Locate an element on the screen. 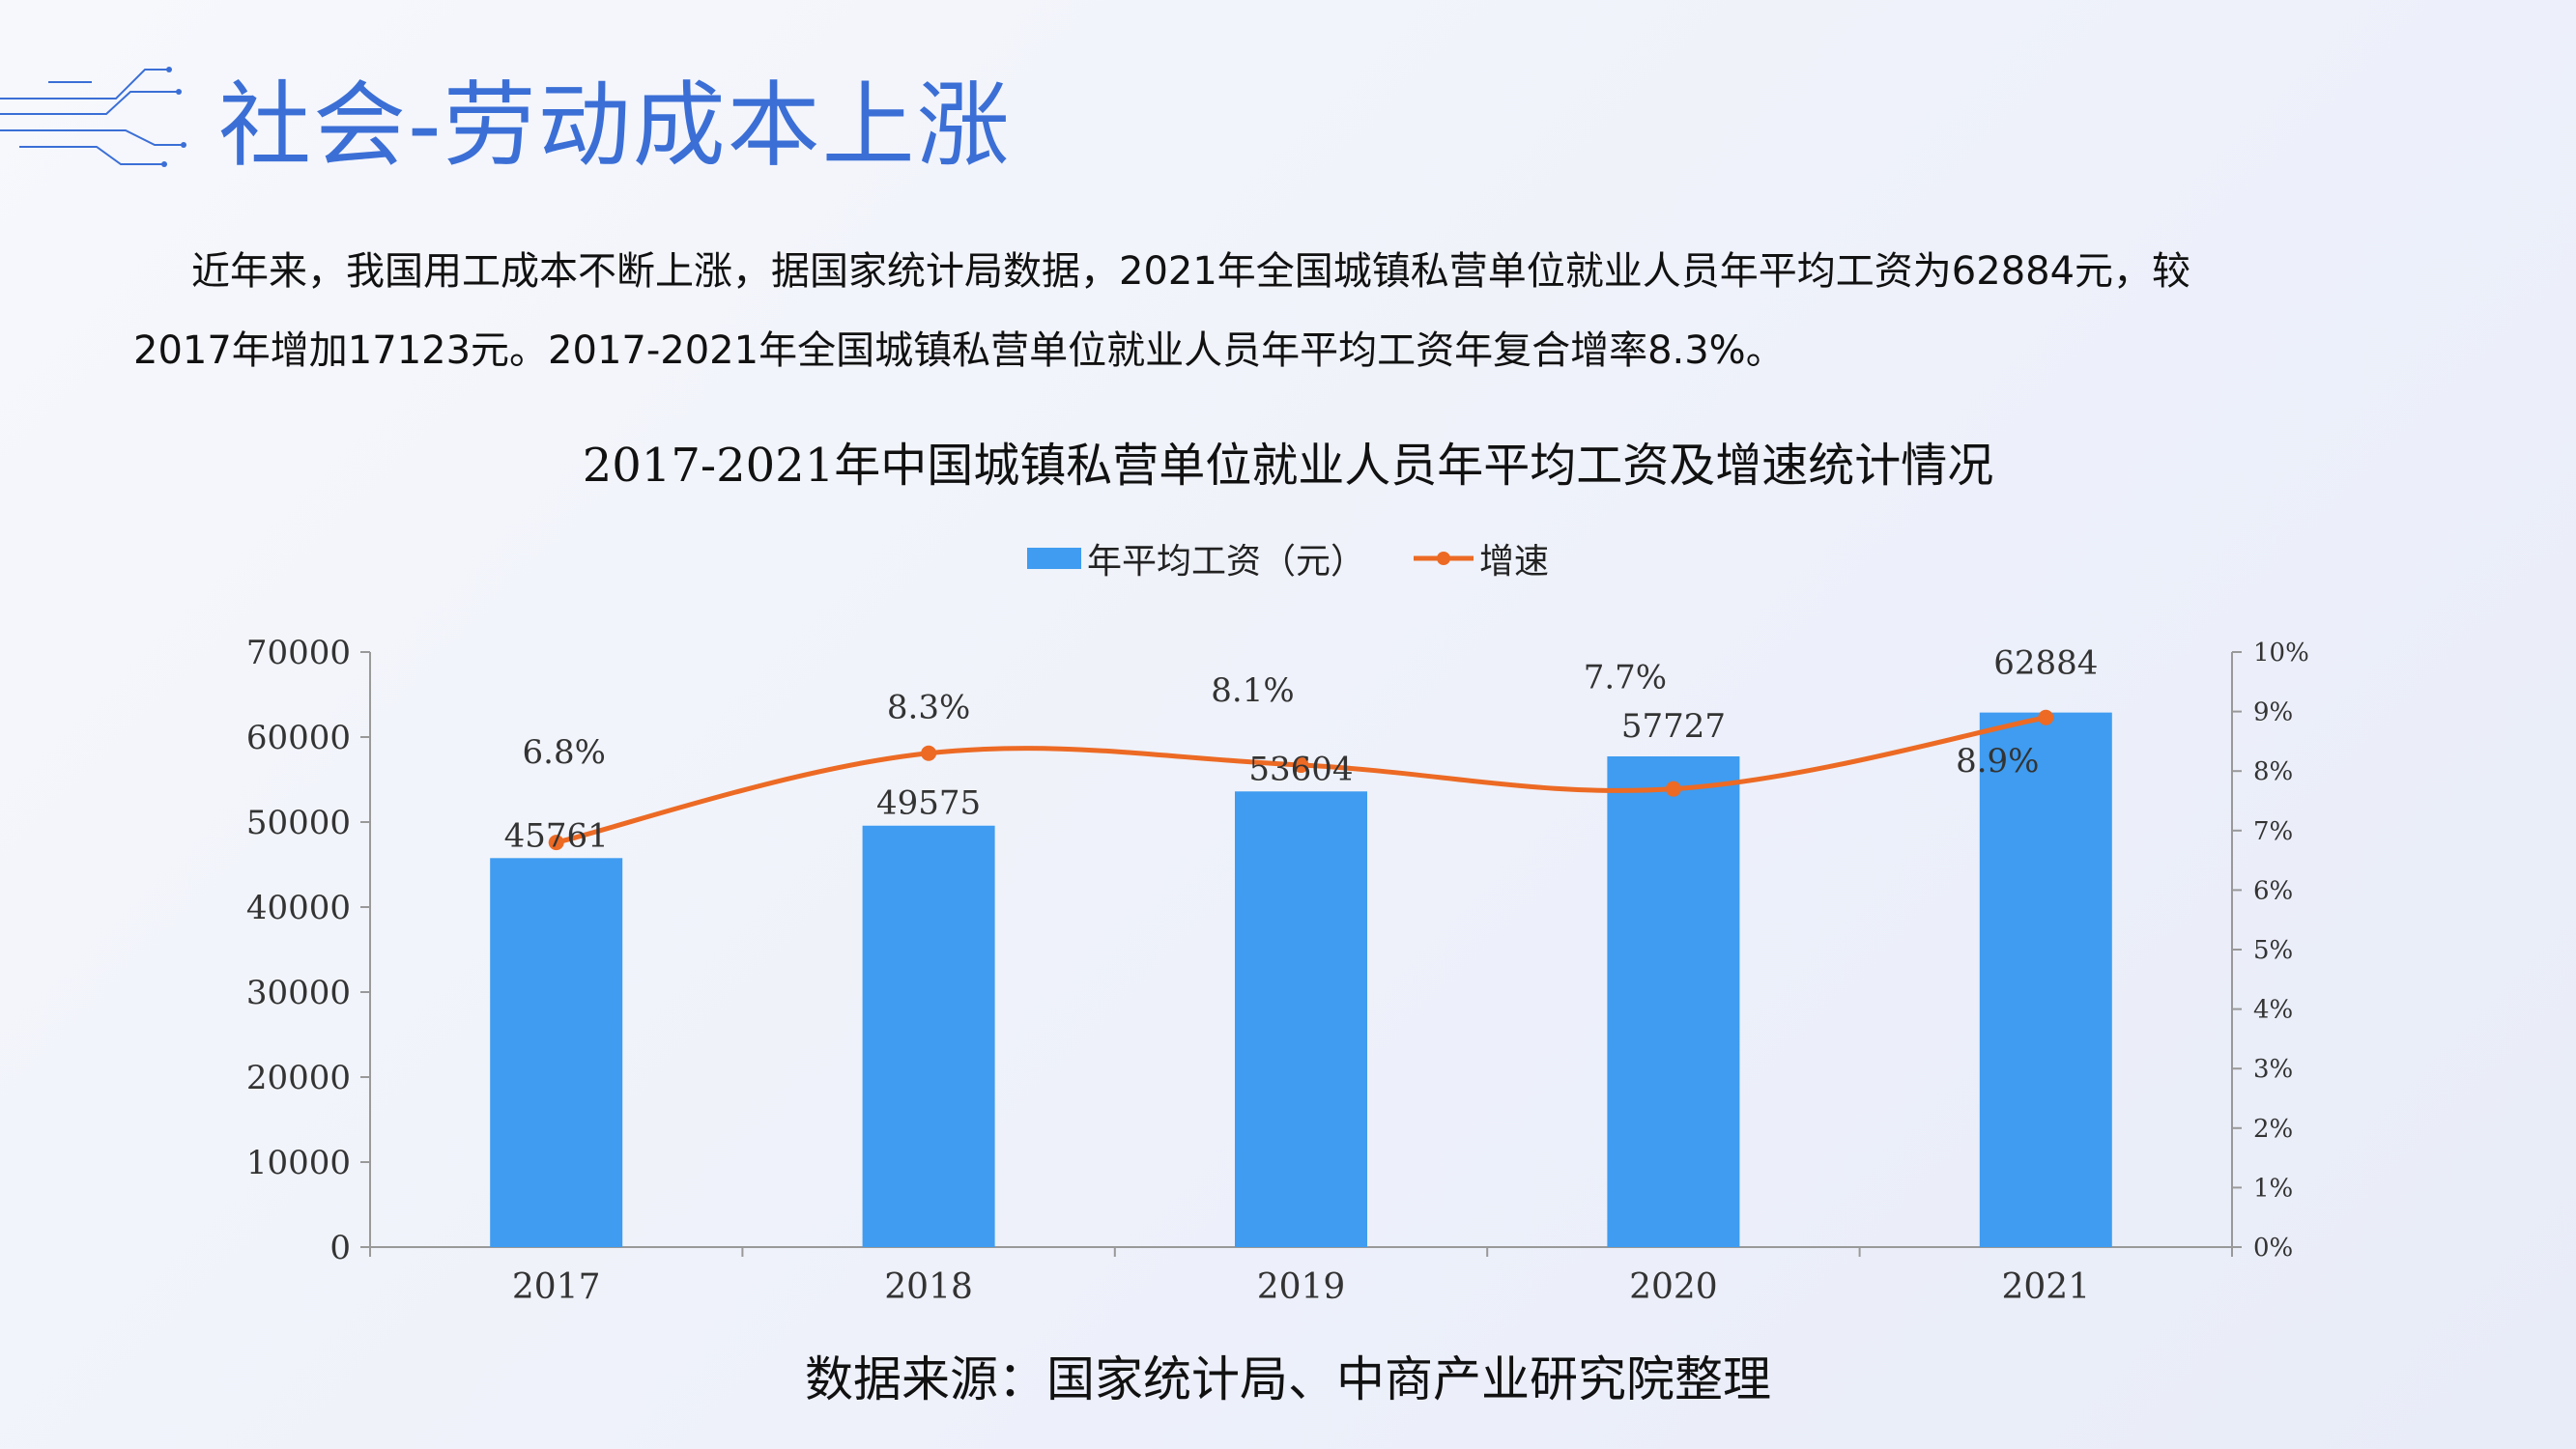 The width and height of the screenshot is (2576, 1449). legend-label-wage: 年平均工资（元） is located at coordinates (1226, 562).